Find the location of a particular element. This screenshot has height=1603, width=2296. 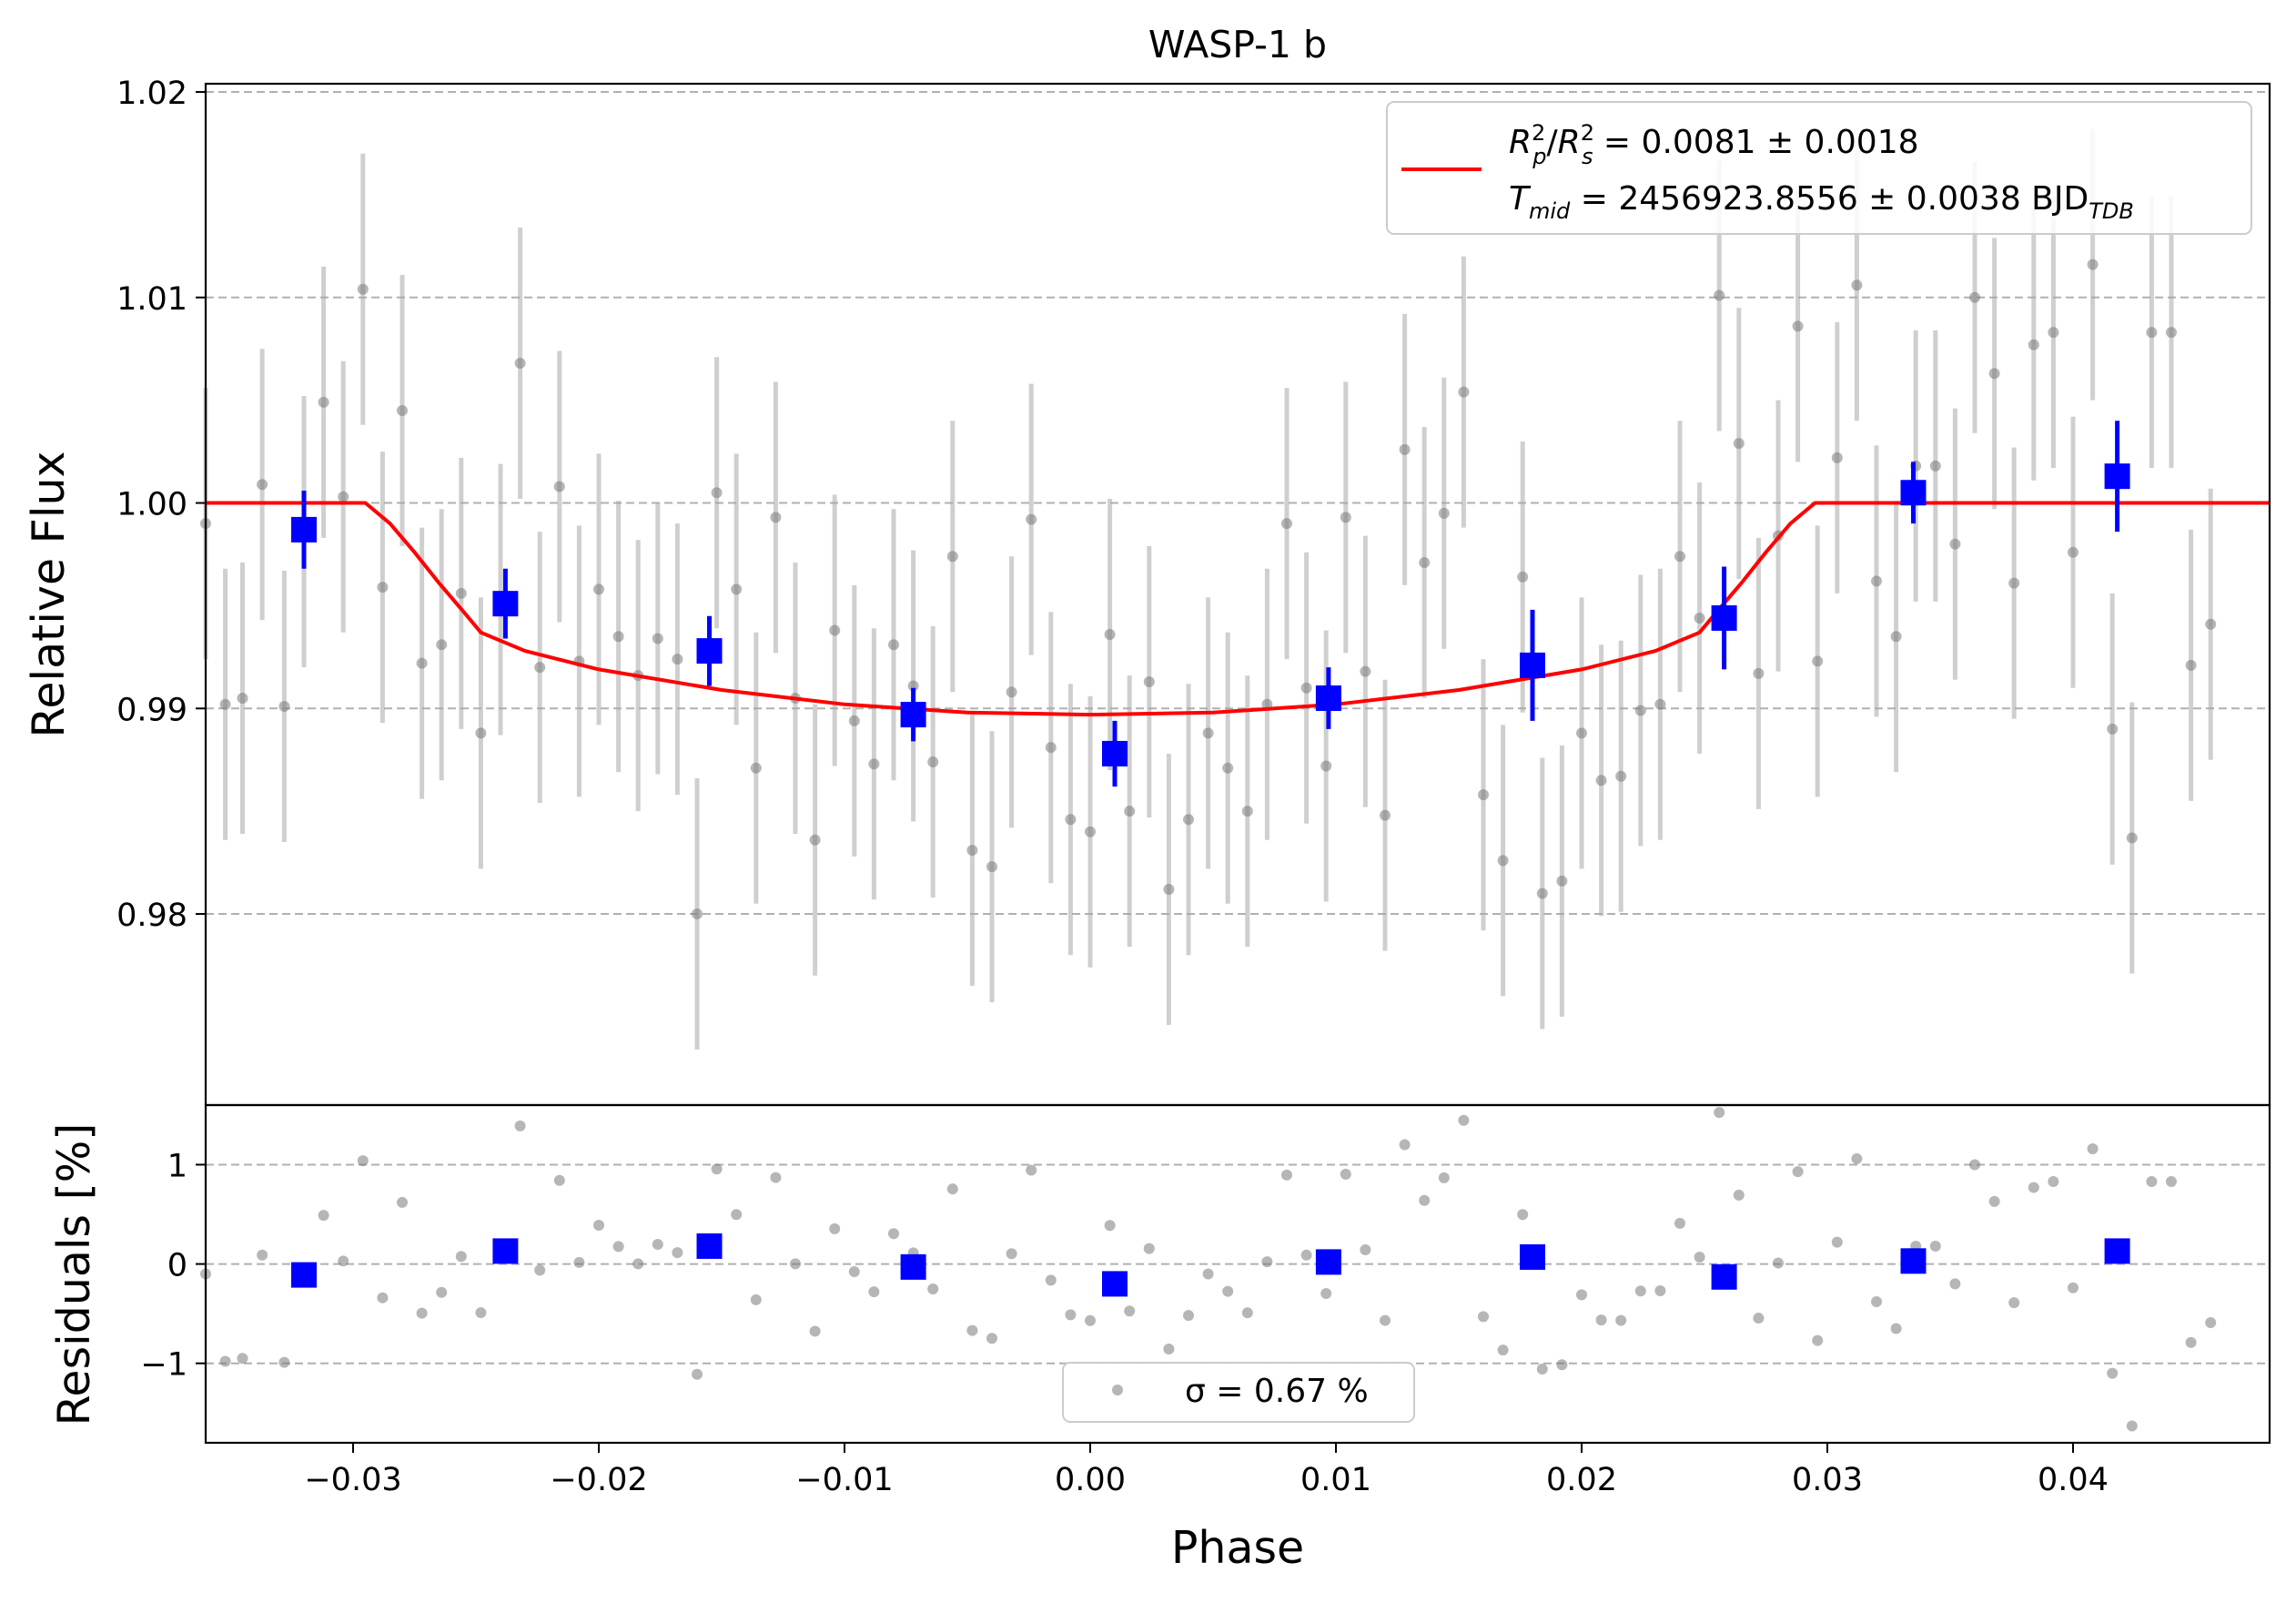

main-y-ticks: 0.98 0.99 1.00 1.01 1.02 is located at coordinates (161, 505).